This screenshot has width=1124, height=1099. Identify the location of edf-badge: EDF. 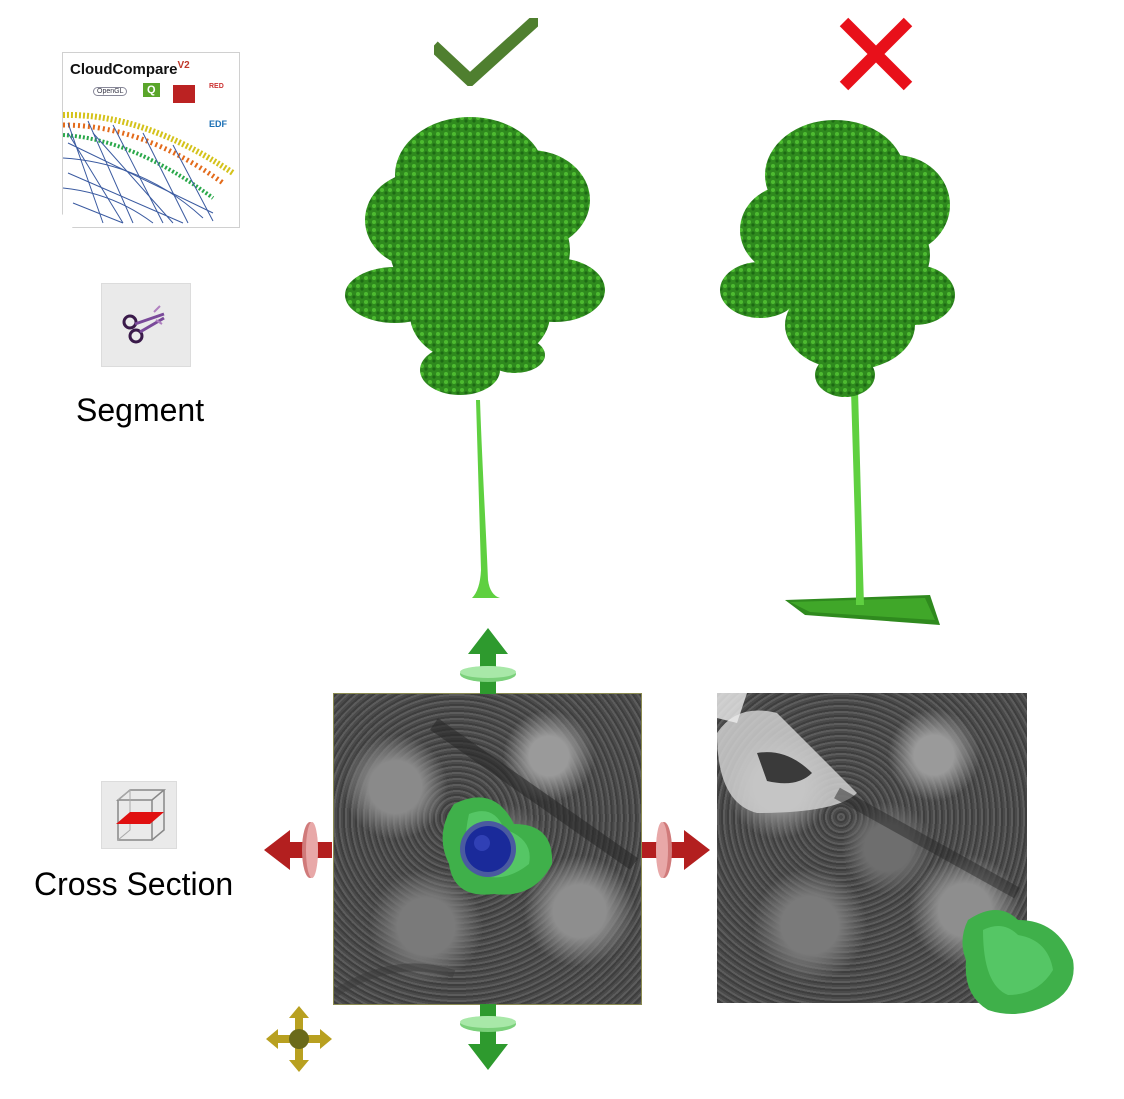
(218, 124).